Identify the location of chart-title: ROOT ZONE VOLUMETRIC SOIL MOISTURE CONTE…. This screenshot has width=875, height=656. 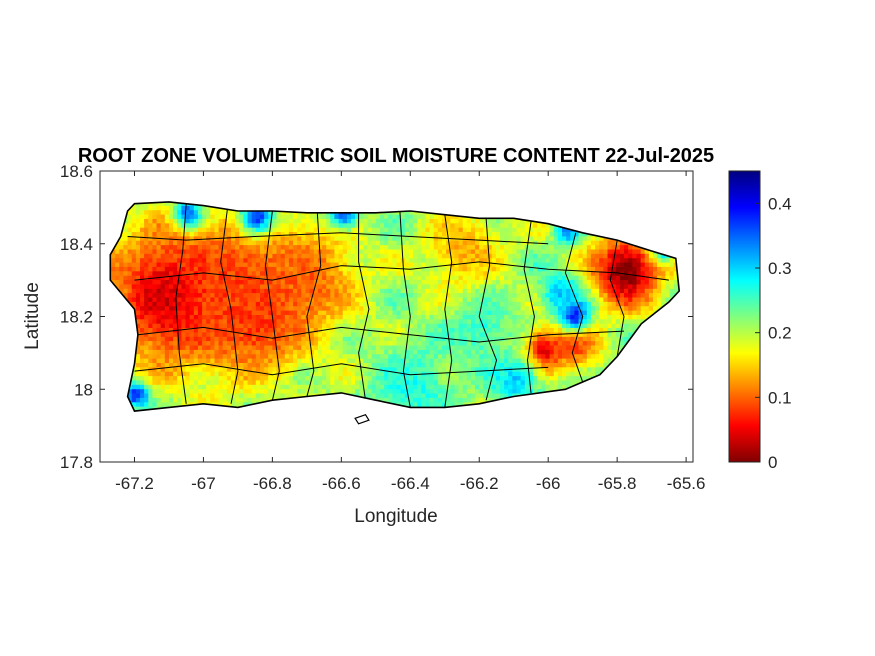
(396, 156).